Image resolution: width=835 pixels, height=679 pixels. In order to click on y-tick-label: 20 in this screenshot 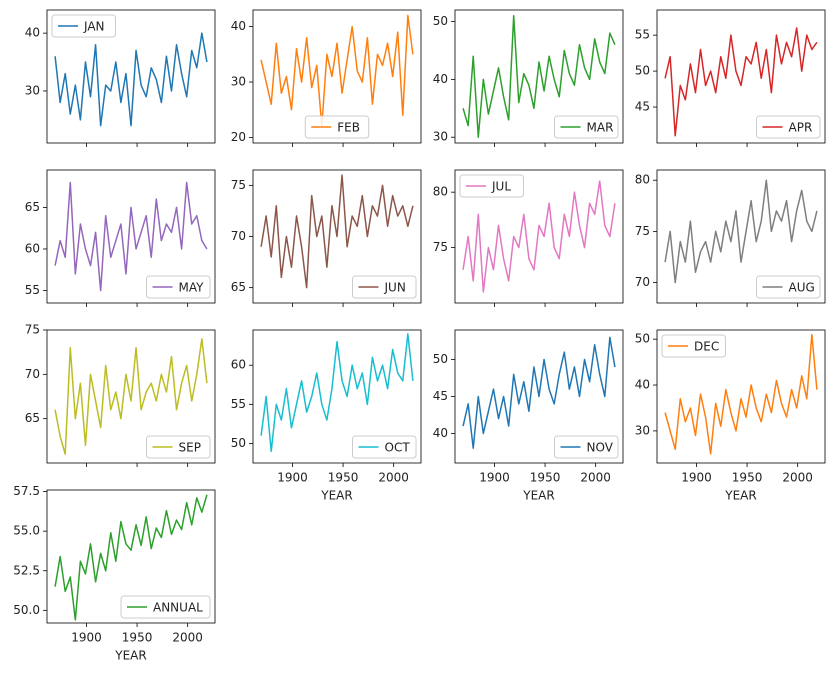, I will do `click(238, 137)`.